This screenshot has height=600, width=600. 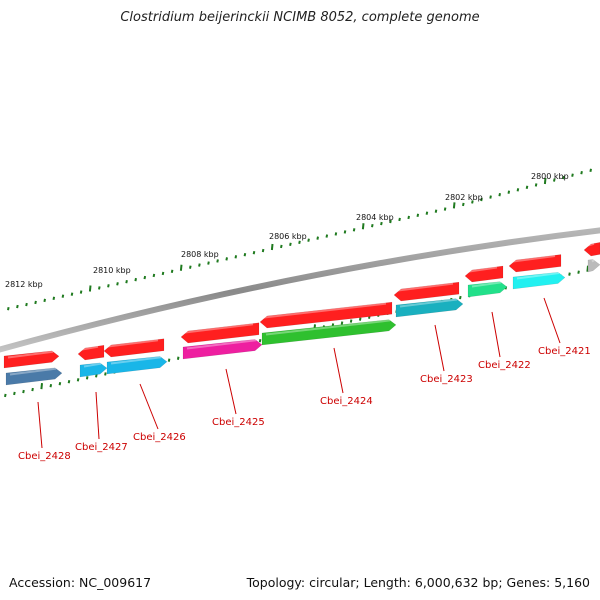 What do you see at coordinates (24, 284) in the screenshot?
I see `scale-label: 2812 kbp` at bounding box center [24, 284].